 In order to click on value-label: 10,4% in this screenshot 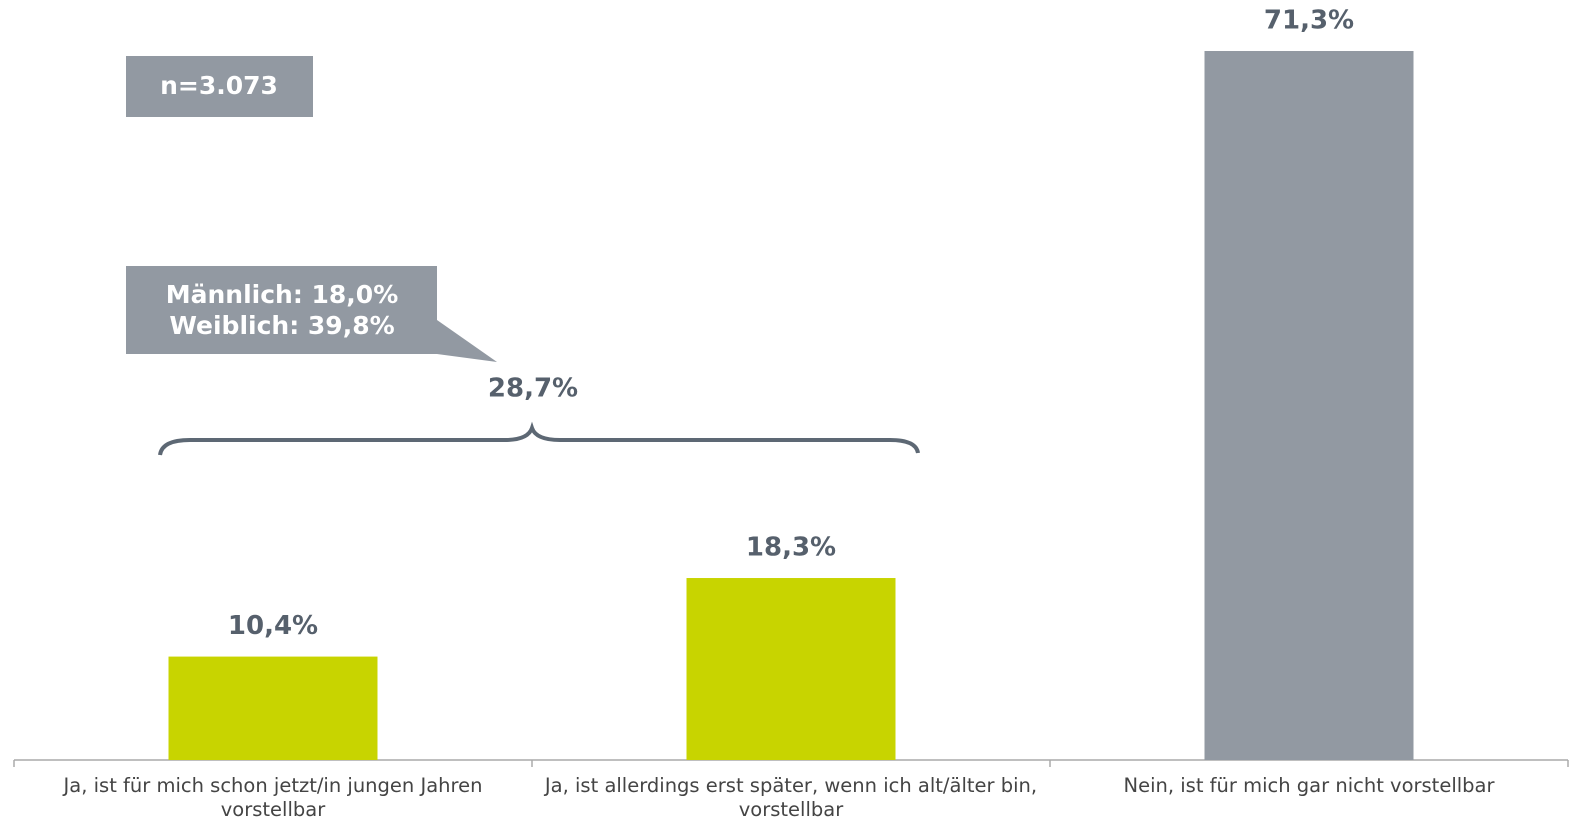, I will do `click(273, 626)`.